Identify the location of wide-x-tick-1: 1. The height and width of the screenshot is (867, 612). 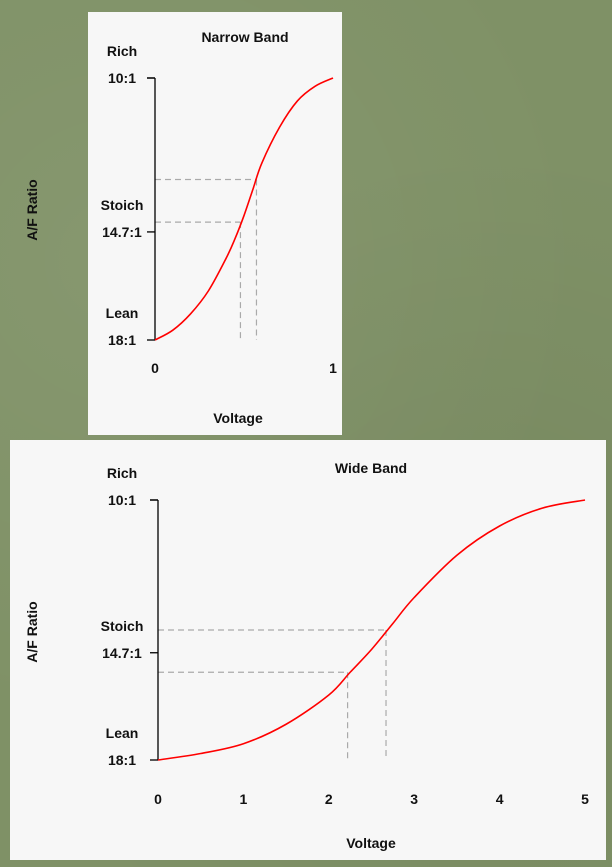
(244, 799).